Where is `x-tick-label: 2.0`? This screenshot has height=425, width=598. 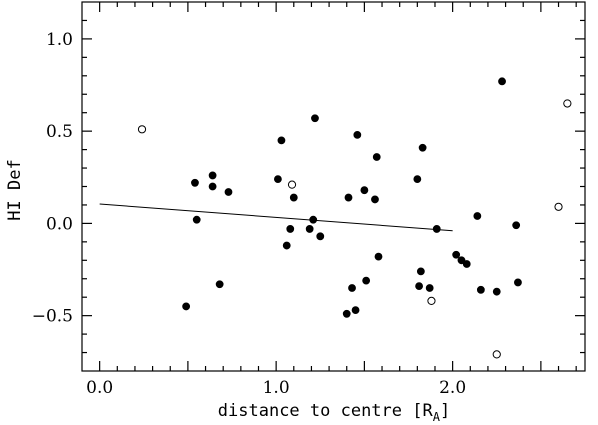
x-tick-label: 2.0 is located at coordinates (452, 388).